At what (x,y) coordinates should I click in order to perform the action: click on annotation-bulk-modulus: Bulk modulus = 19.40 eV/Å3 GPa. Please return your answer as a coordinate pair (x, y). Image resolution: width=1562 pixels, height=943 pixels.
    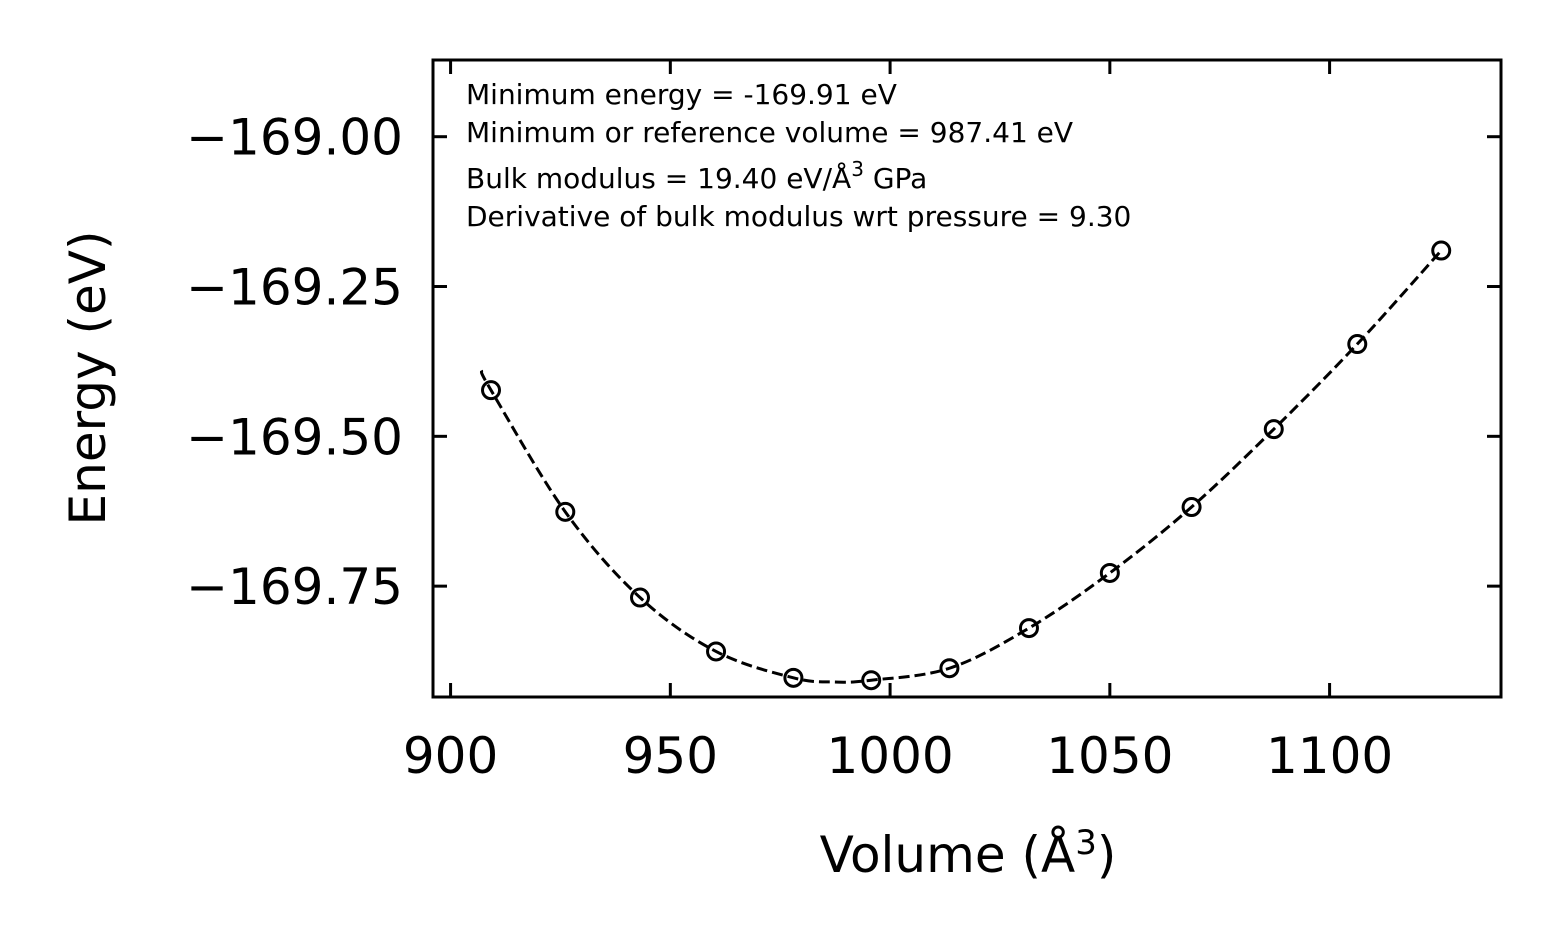
    Looking at the image, I should click on (696, 176).